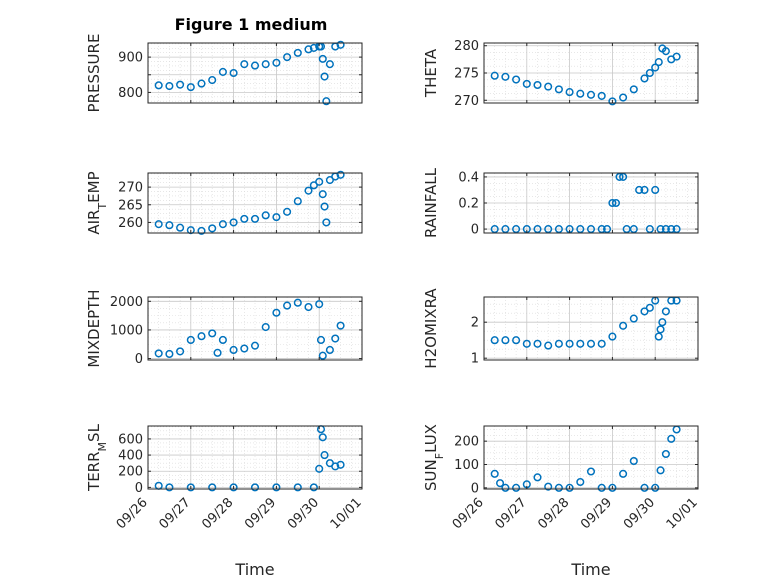 This screenshot has width=778, height=583. What do you see at coordinates (560, 74) in the screenshot?
I see `subplot-theta: 270 275 280 THETA` at bounding box center [560, 74].